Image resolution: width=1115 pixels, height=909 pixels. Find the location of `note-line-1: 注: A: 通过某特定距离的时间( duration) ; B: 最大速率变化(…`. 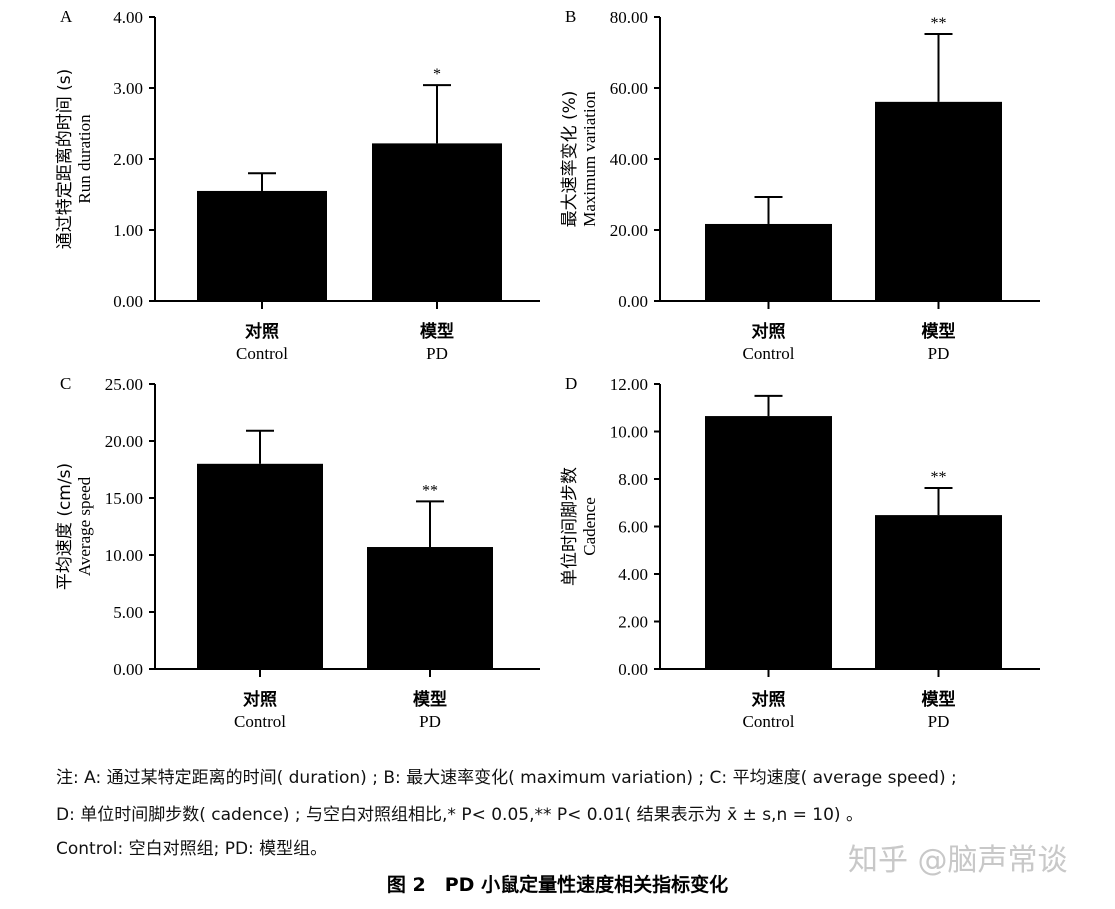

note-line-1: 注: A: 通过某特定距离的时间( duration) ; B: 最大速率变化(… is located at coordinates (506, 778).